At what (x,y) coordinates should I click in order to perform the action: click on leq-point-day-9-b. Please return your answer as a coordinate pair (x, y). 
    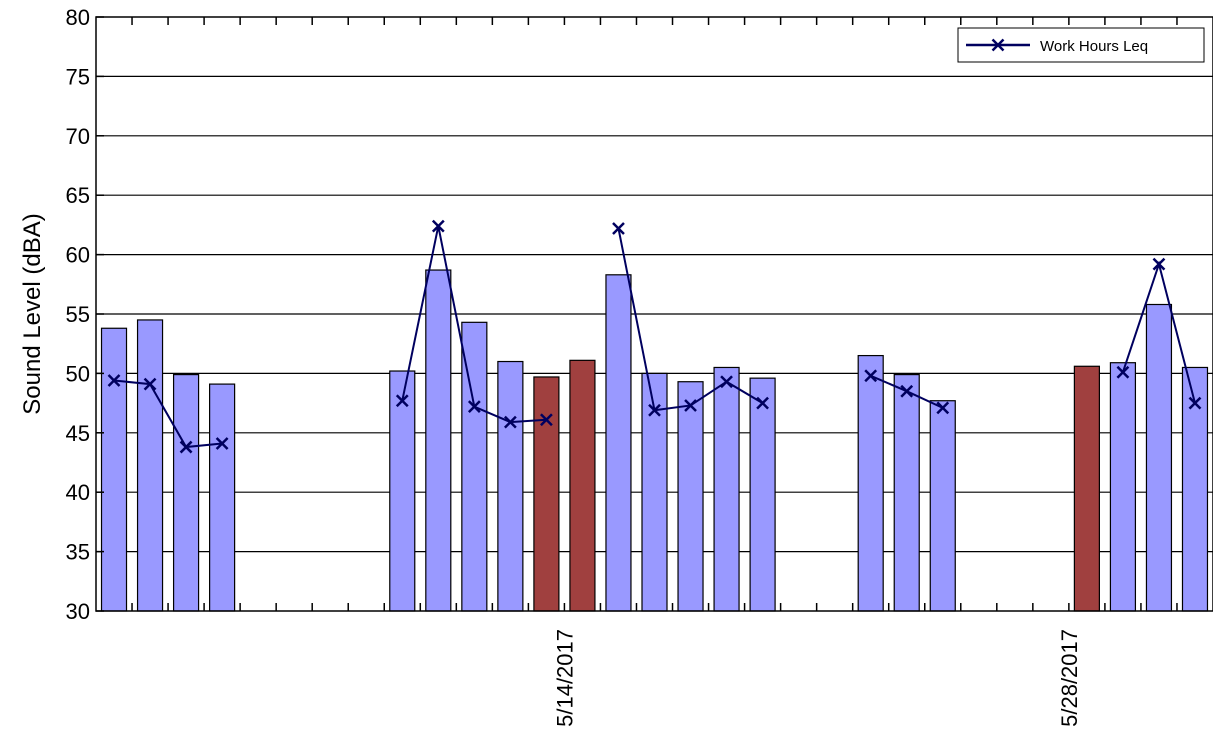
    Looking at the image, I should click on (438, 226).